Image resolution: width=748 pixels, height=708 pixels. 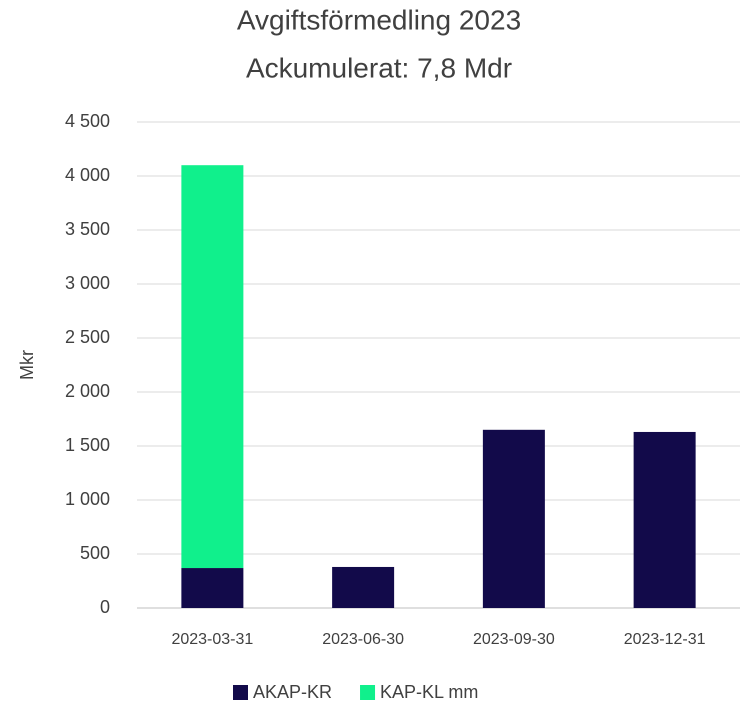 I want to click on y-tick-label: 1 000, so click(x=87, y=499).